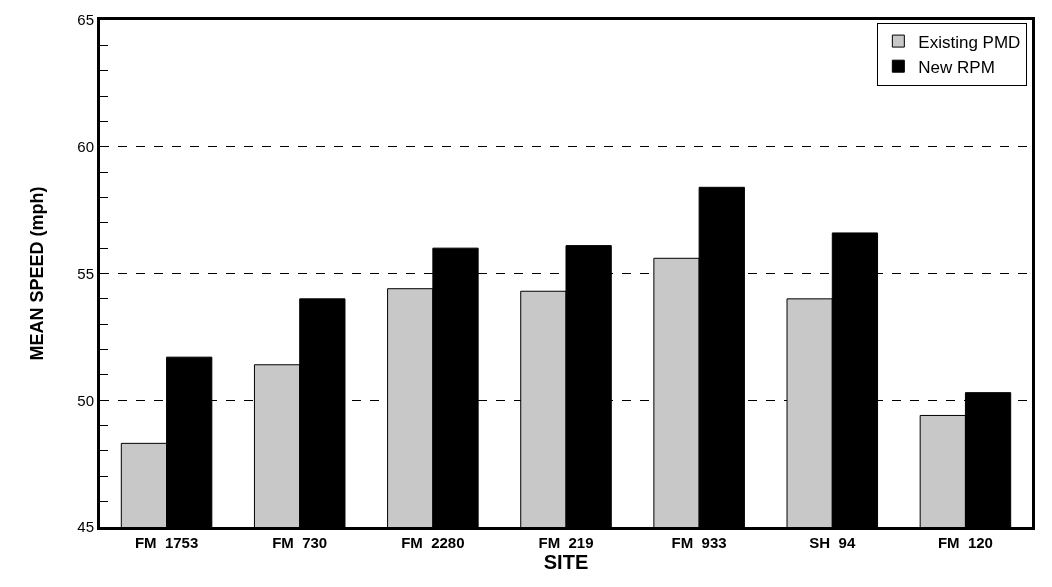  Describe the element at coordinates (965, 542) in the screenshot. I see `x-tick-label: FM 120` at that location.